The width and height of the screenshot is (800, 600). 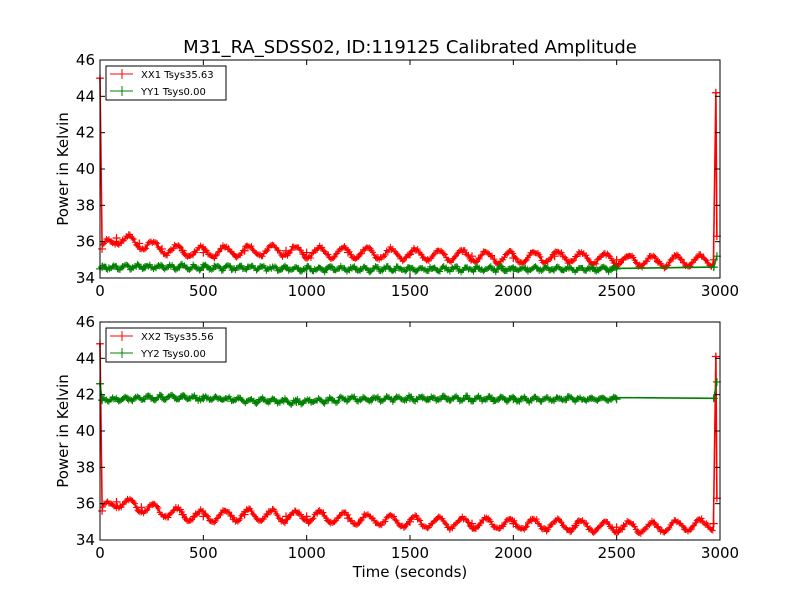 What do you see at coordinates (85, 467) in the screenshot?
I see `bottom-y-tick-label: 38` at bounding box center [85, 467].